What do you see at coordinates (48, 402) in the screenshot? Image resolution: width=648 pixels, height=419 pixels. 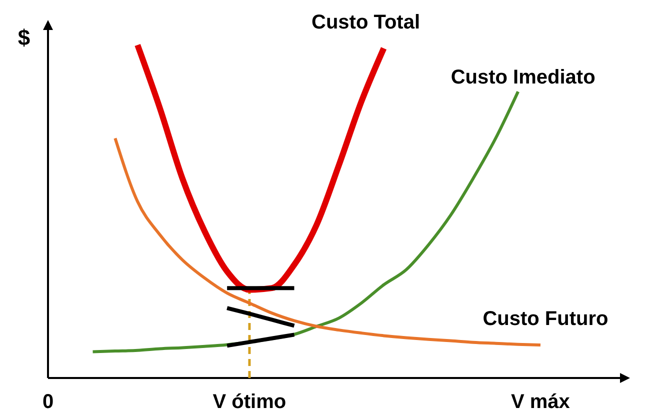 I see `x-tick-label: 0` at bounding box center [48, 402].